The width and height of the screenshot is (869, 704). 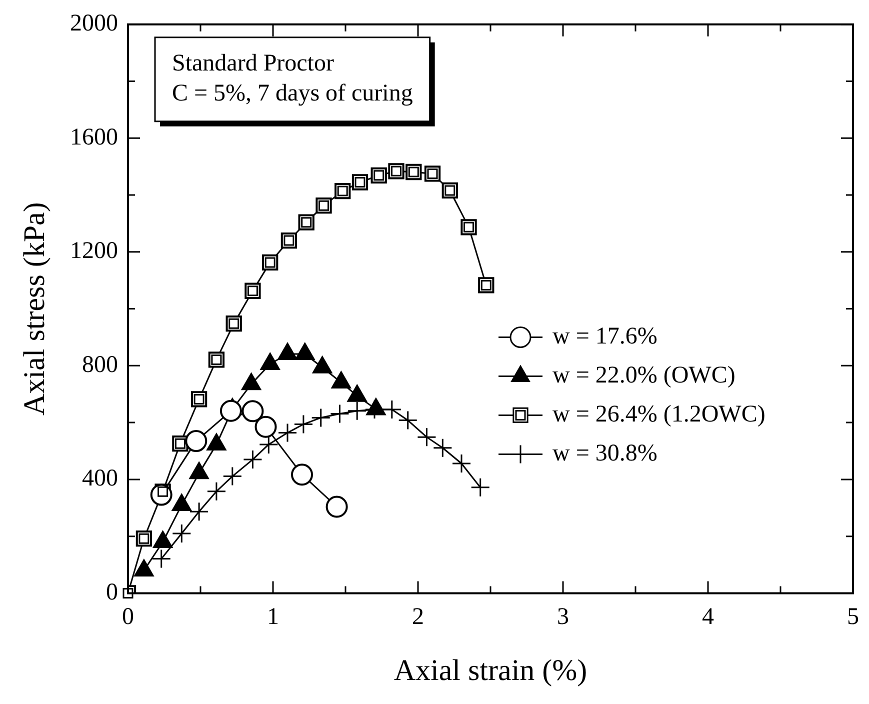 I want to click on legend-label: w = 17.6%, so click(x=605, y=337).